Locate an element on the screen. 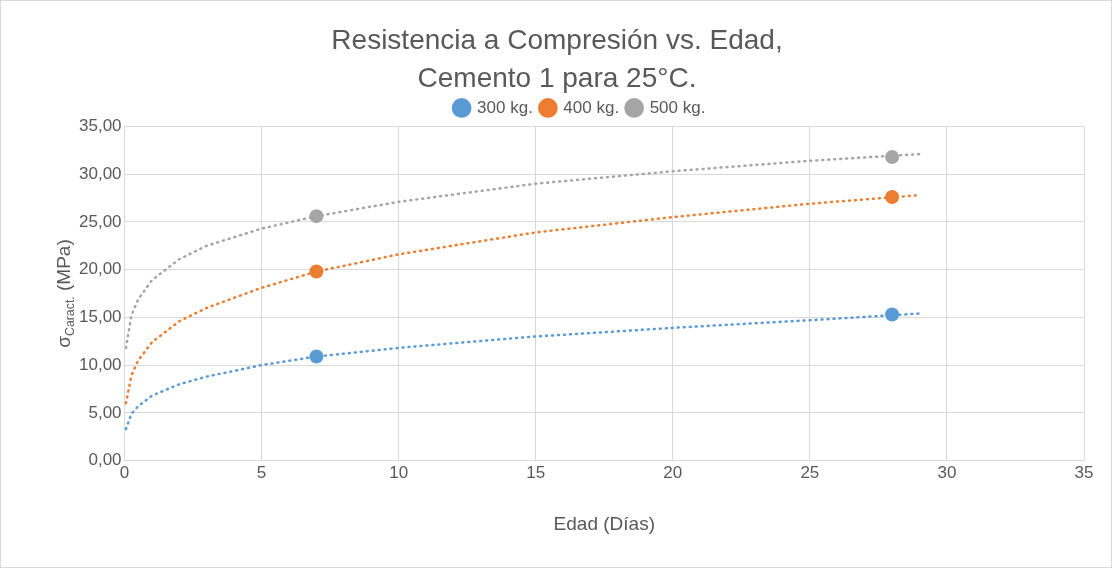  x-tick-label: 35 is located at coordinates (1084, 473).